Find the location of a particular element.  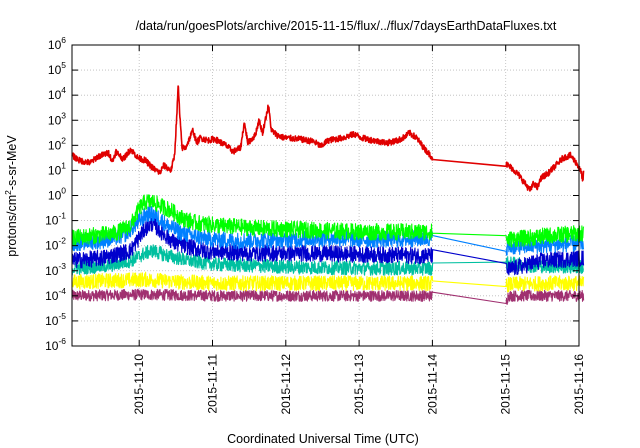

y-tick-exp: 3 is located at coordinates (63, 115).